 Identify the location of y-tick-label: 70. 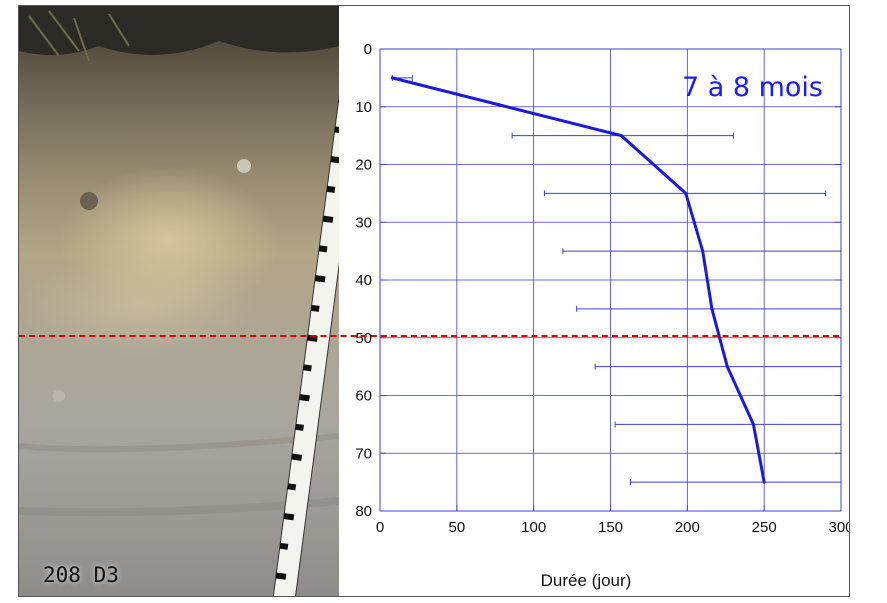
(363, 453).